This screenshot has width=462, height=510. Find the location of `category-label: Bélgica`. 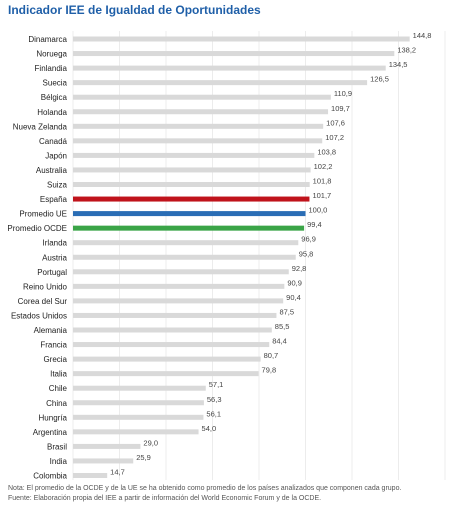

category-label: Bélgica is located at coordinates (54, 97).